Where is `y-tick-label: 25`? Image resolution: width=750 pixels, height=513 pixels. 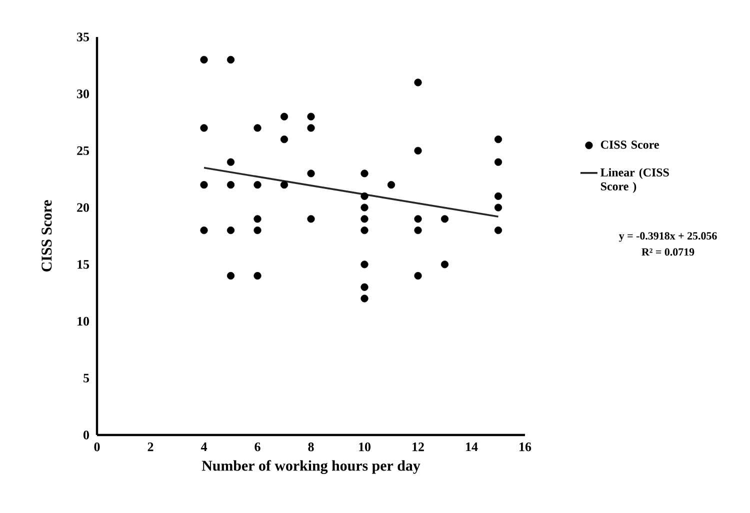 y-tick-label: 25 is located at coordinates (83, 151).